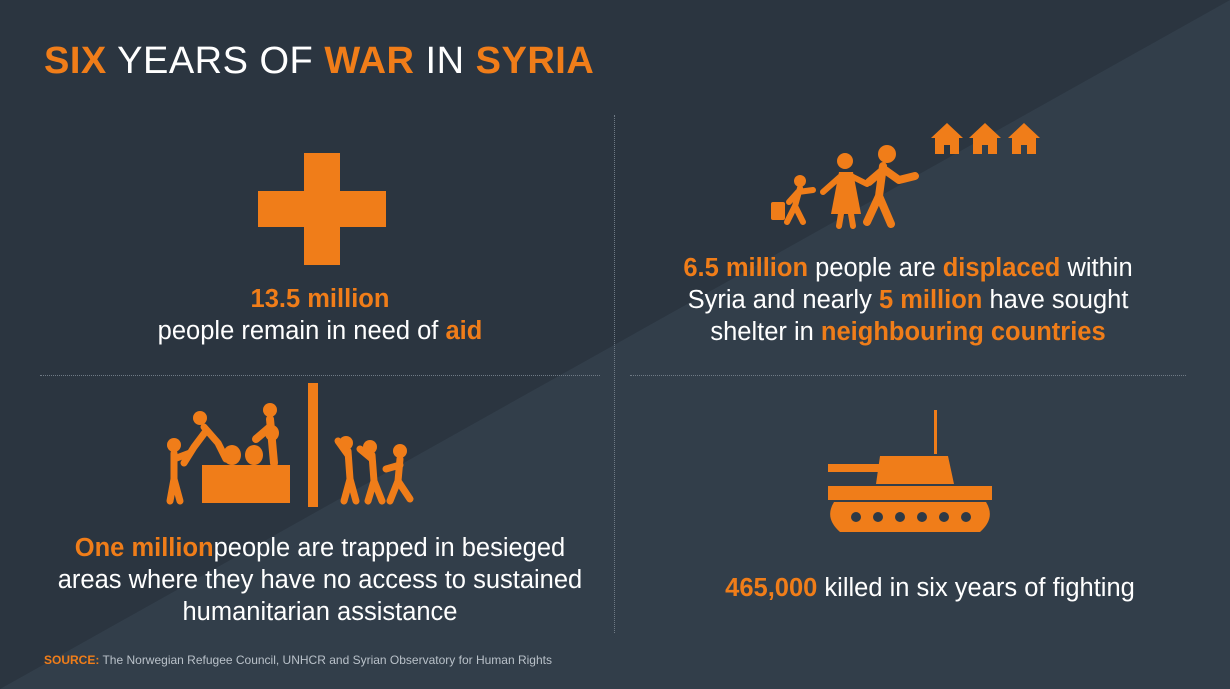 This screenshot has width=1230, height=689. What do you see at coordinates (320, 612) in the screenshot?
I see `siege-text-3: humanitarian assistance` at bounding box center [320, 612].